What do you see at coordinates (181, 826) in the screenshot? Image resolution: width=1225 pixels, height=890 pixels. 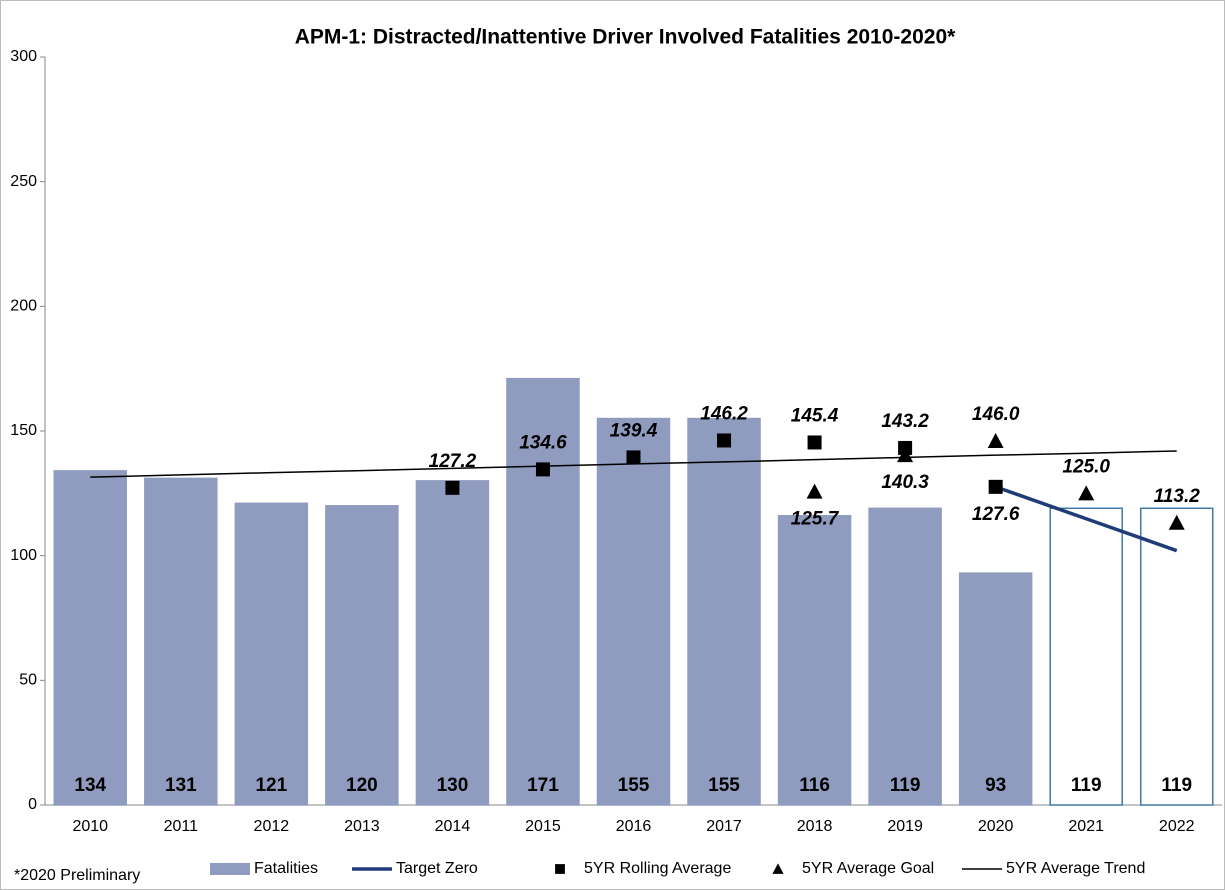 I see `x-tick-label: 2011` at bounding box center [181, 826].